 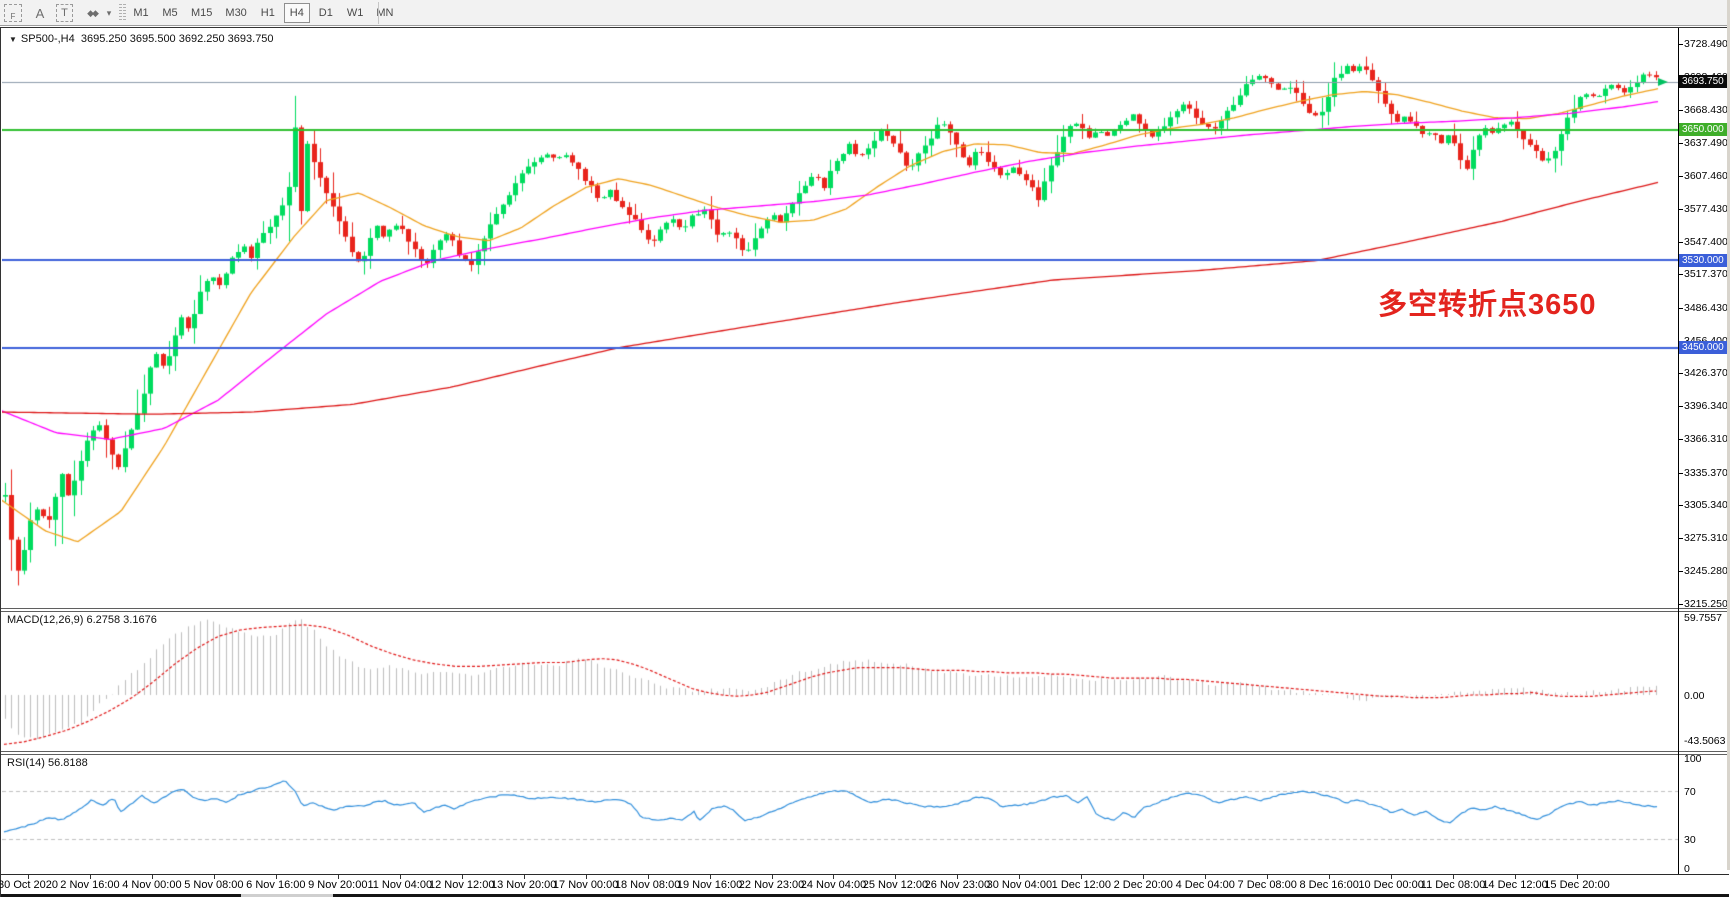 What do you see at coordinates (585, 885) in the screenshot?
I see `time-axis-label: 17 Nov 00:00` at bounding box center [585, 885].